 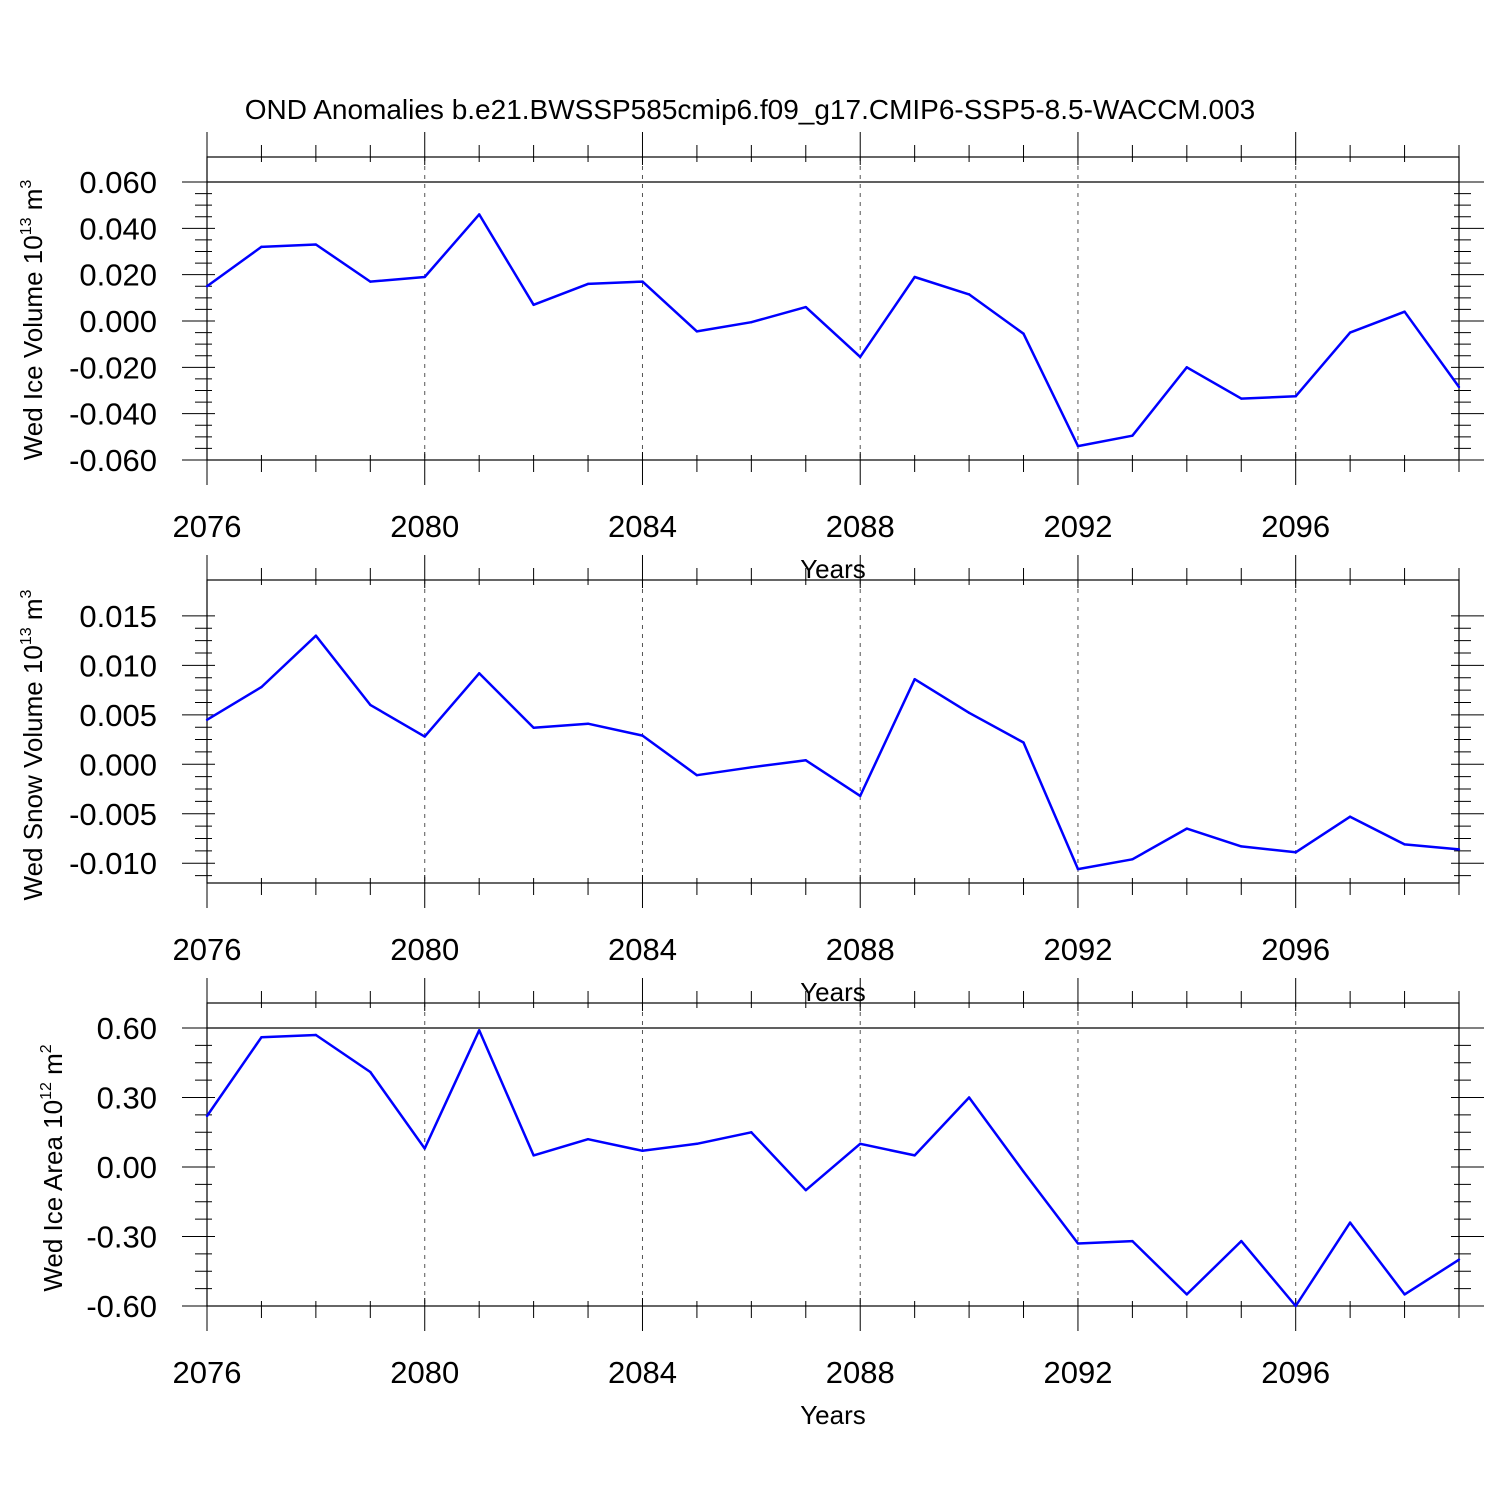 I want to click on y-tick-label: 0.015, so click(x=118, y=616).